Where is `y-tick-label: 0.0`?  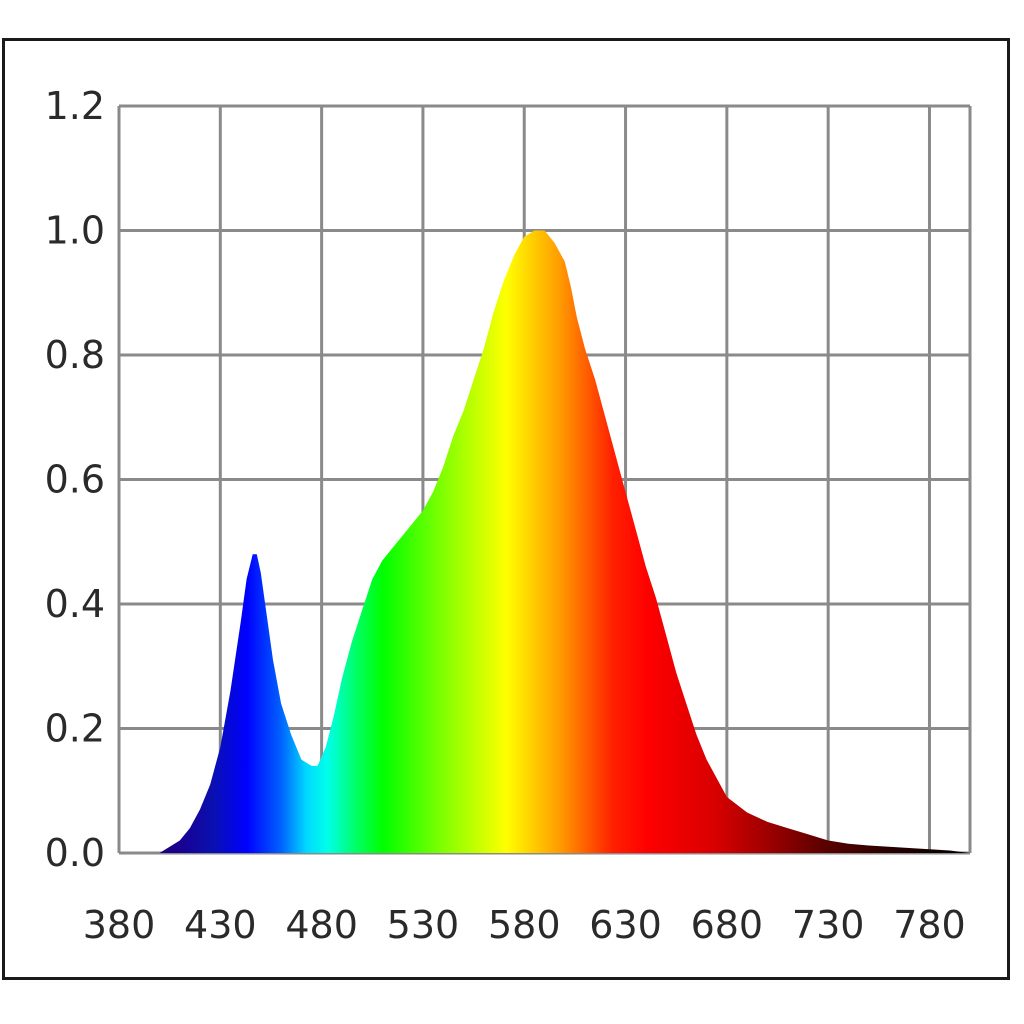
y-tick-label: 0.0 is located at coordinates (75, 853).